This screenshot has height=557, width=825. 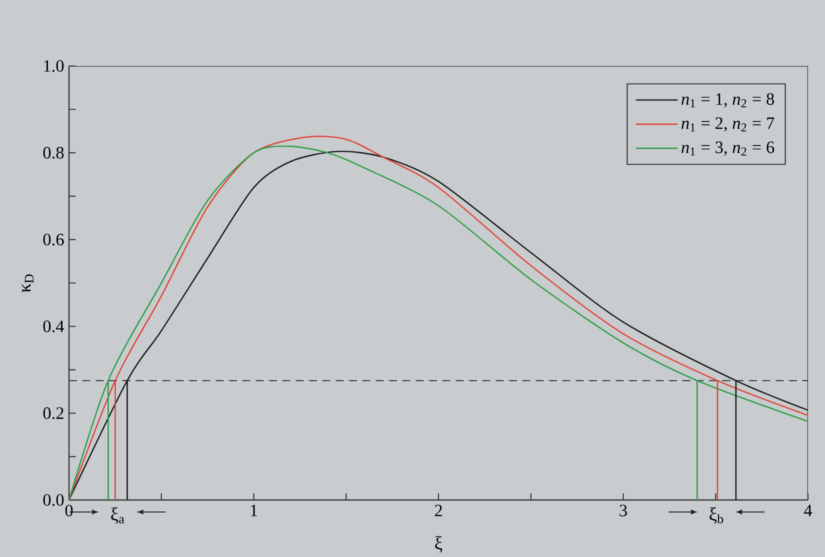 I want to click on text: ξ$_{b}$, so click(x=717, y=515).